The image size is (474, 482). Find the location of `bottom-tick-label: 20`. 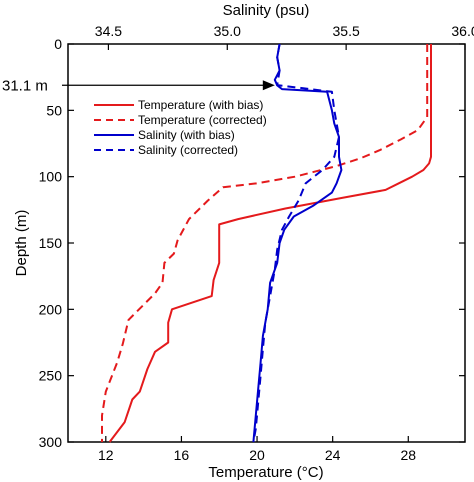

bottom-tick-label: 20 is located at coordinates (257, 455).